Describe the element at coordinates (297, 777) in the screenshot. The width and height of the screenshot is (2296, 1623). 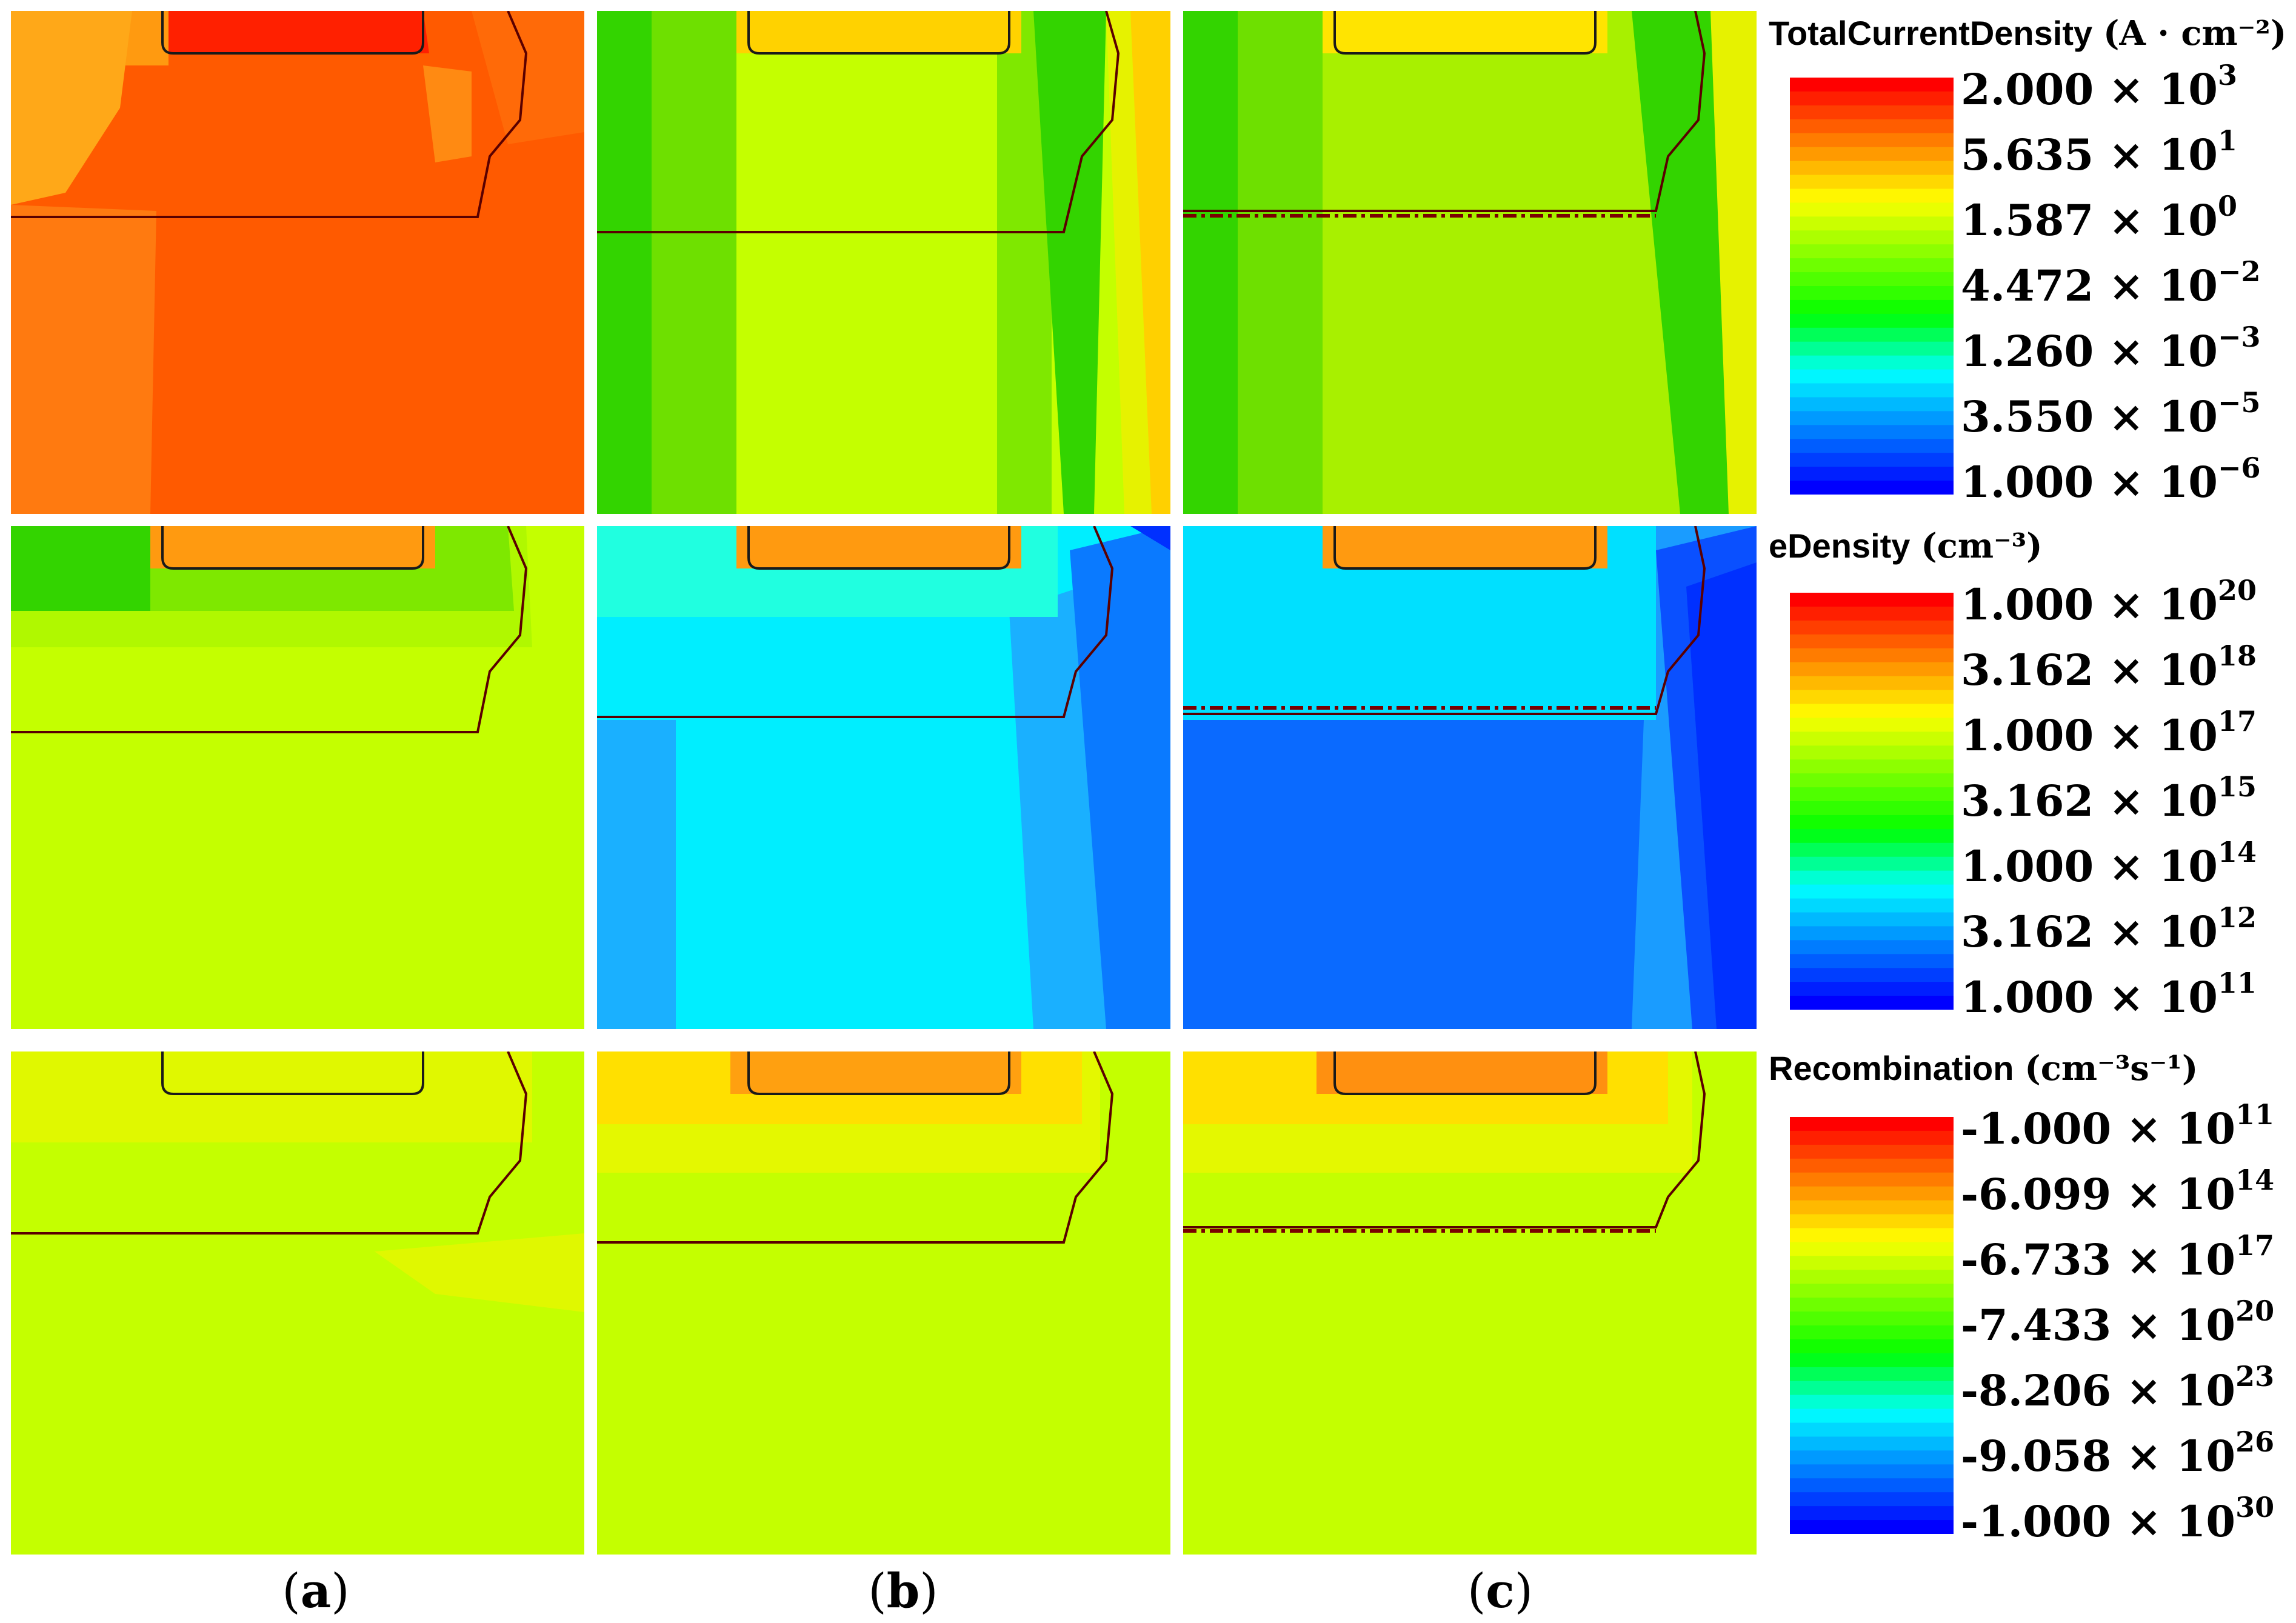
I see `edensity-panel-a` at that location.